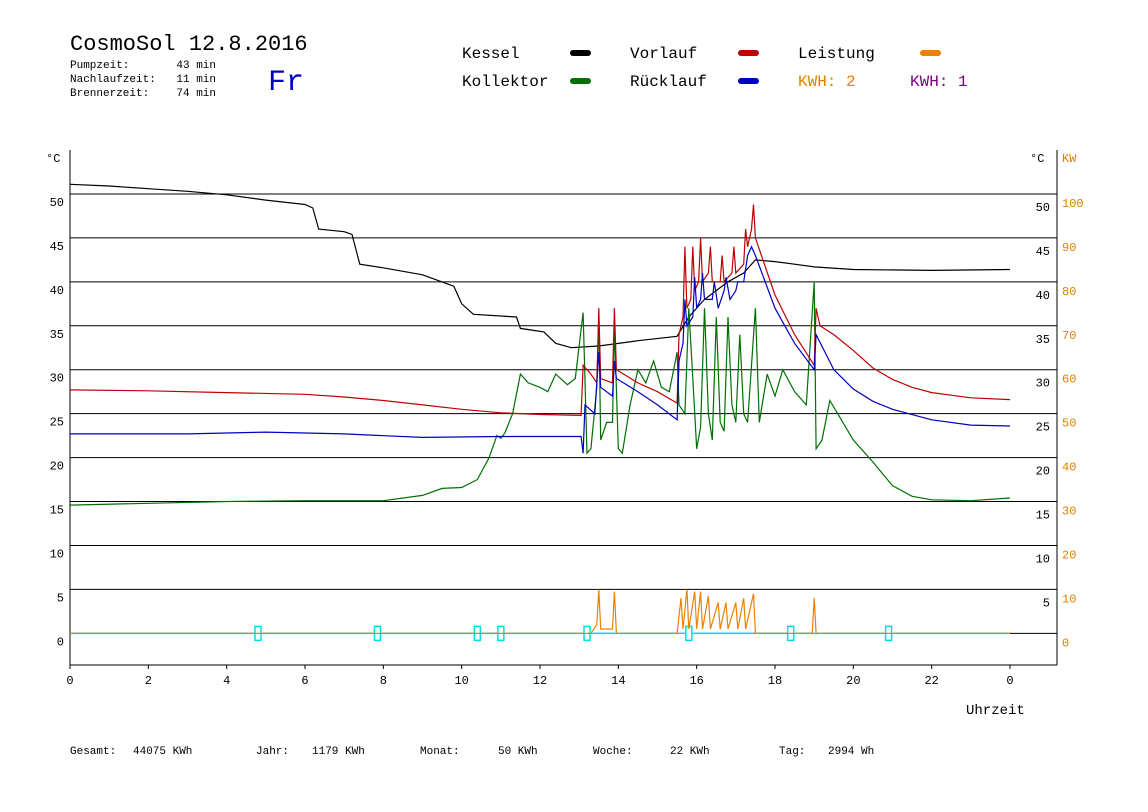 This screenshot has width=1148, height=812. Describe the element at coordinates (286, 83) in the screenshot. I see `day: Fr` at that location.